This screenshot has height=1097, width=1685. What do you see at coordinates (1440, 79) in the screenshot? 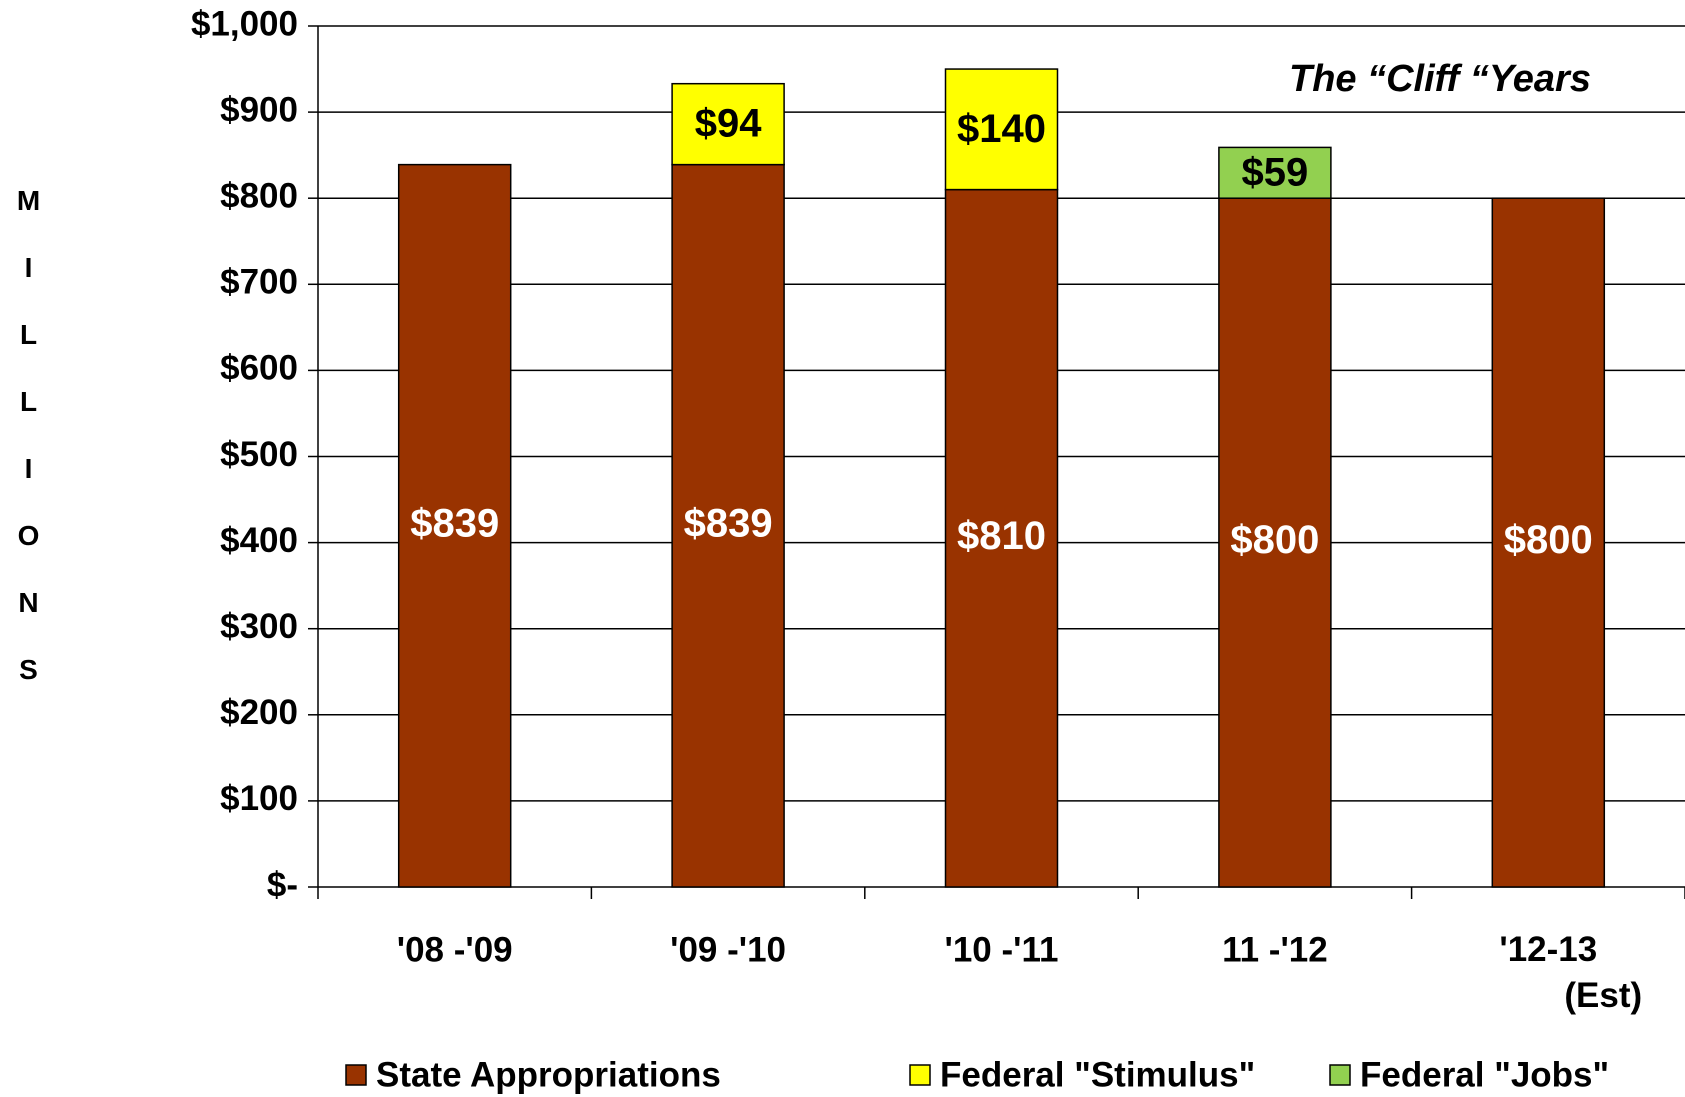
I see `annotation: The “Cliff “Years` at bounding box center [1440, 79].